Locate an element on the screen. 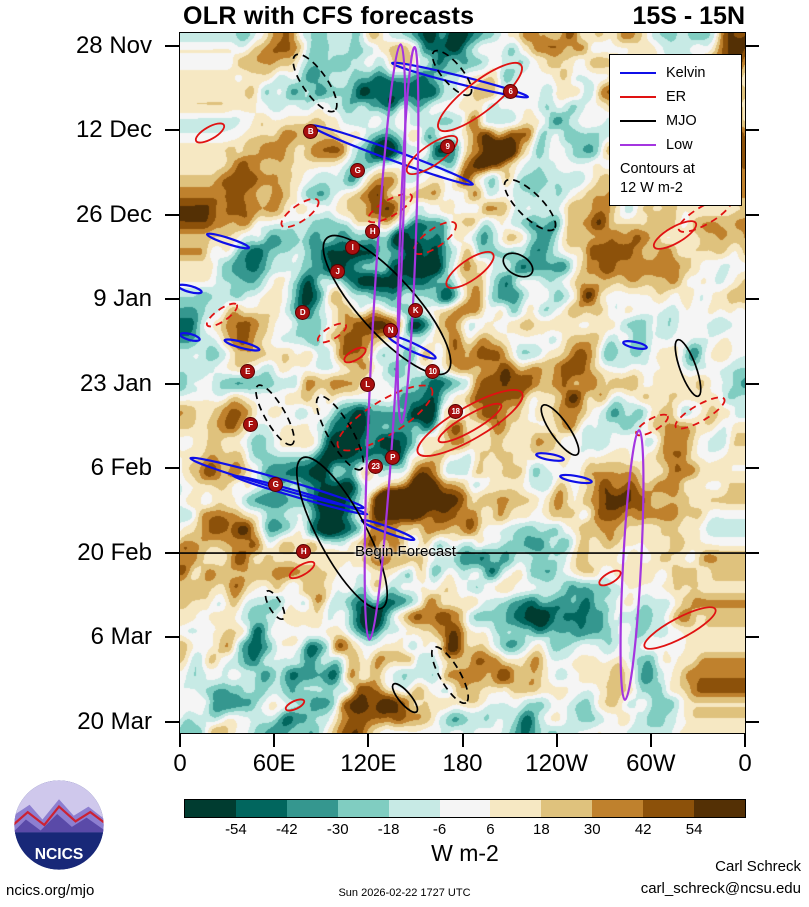 This screenshot has width=809, height=907. logo-red-trace is located at coordinates (59, 816).